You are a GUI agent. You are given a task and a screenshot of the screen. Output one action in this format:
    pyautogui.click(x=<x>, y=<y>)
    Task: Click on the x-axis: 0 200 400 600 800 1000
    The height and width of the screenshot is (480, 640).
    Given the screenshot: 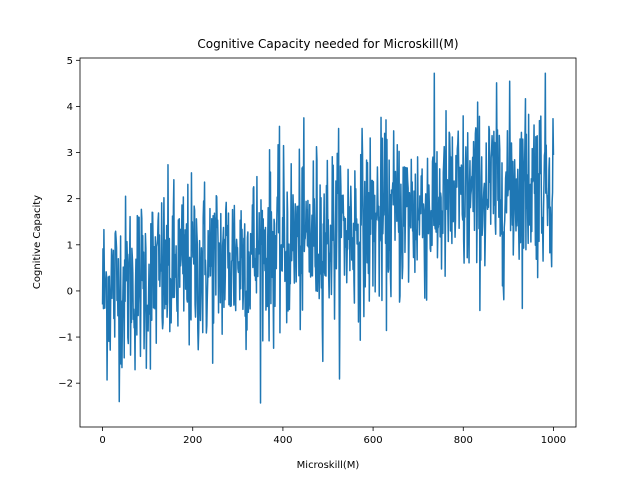 What is the action you would take?
    pyautogui.click(x=332, y=436)
    